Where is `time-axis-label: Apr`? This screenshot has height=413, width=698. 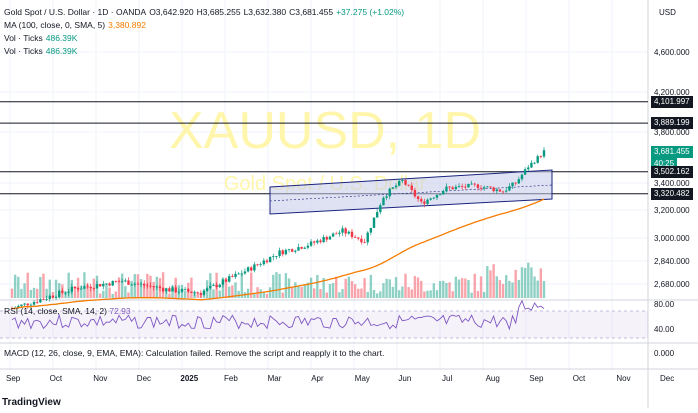 time-axis-label: Apr is located at coordinates (317, 378).